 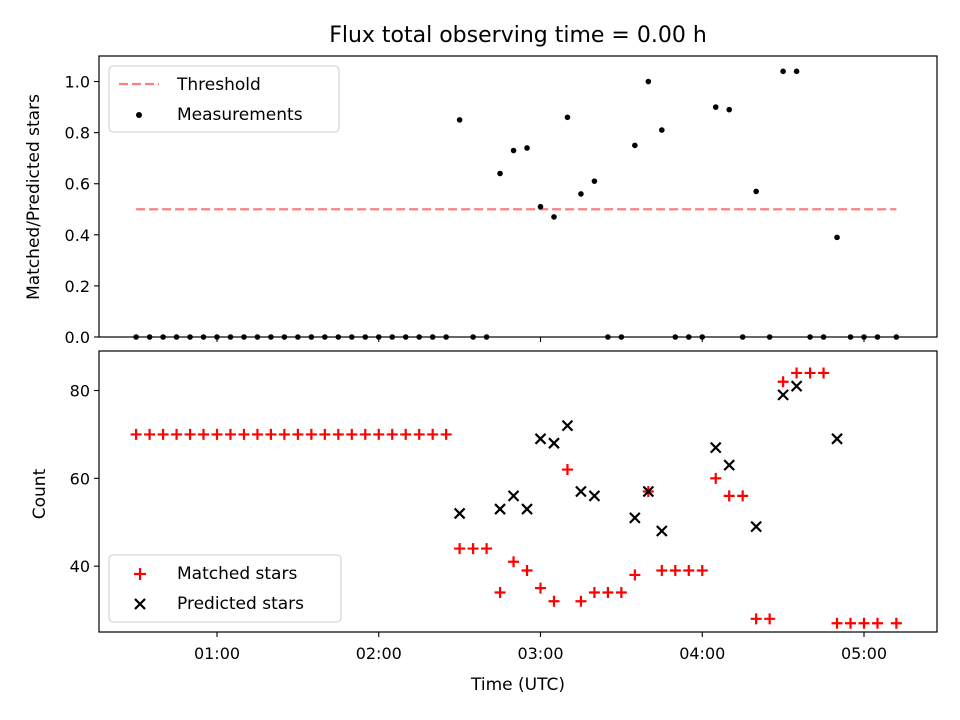 I want to click on x-tick-label: 02:00, so click(x=379, y=653).